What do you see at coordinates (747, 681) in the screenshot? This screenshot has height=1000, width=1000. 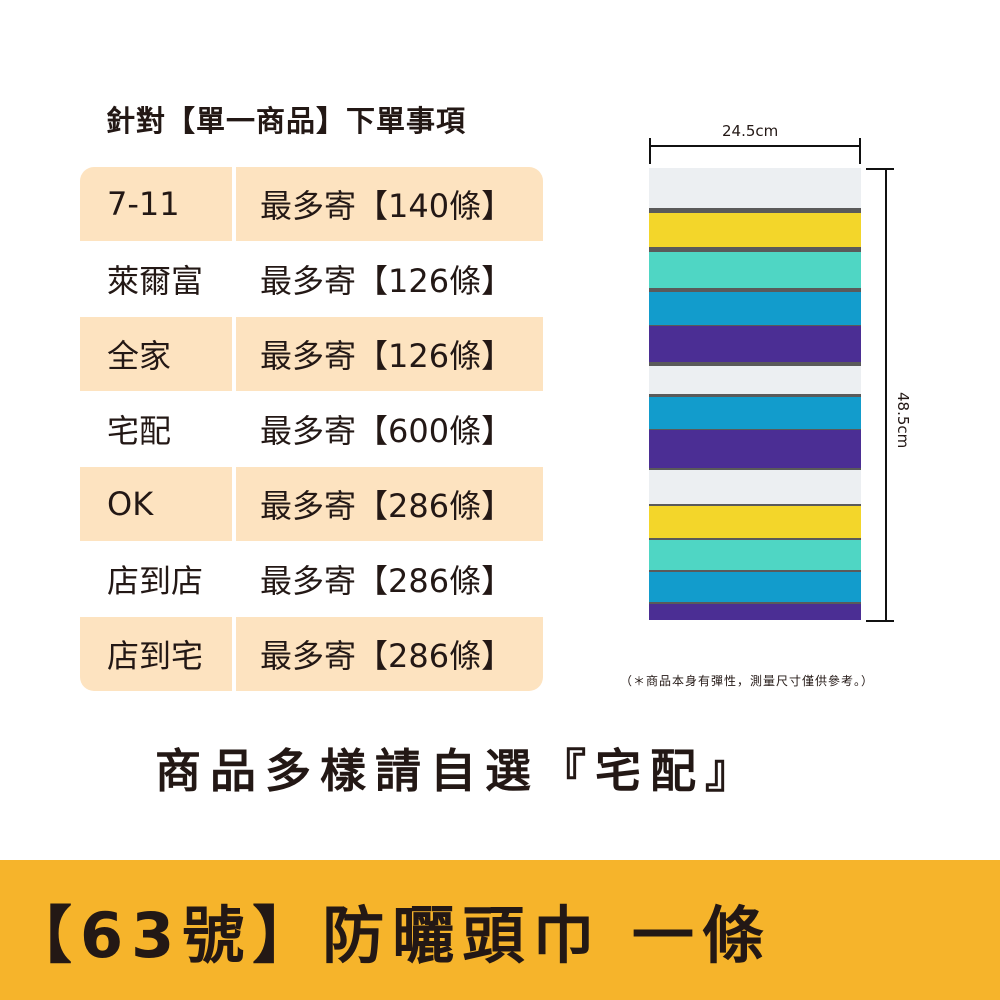 I see `size-disclaimer: （＊商品本身有彈性，測量尺寸僅供參考。）` at bounding box center [747, 681].